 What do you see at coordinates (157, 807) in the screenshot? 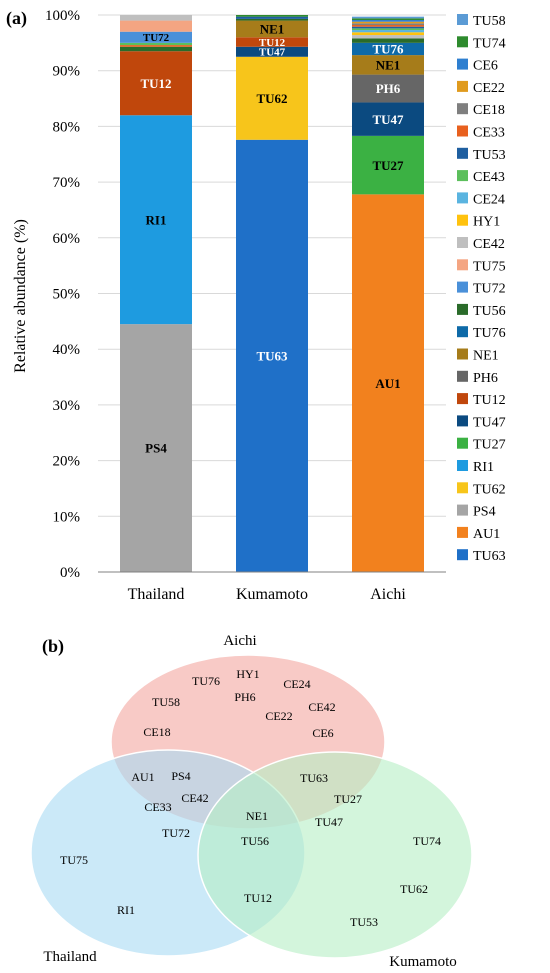
I see `venn-member: CE33` at bounding box center [157, 807].